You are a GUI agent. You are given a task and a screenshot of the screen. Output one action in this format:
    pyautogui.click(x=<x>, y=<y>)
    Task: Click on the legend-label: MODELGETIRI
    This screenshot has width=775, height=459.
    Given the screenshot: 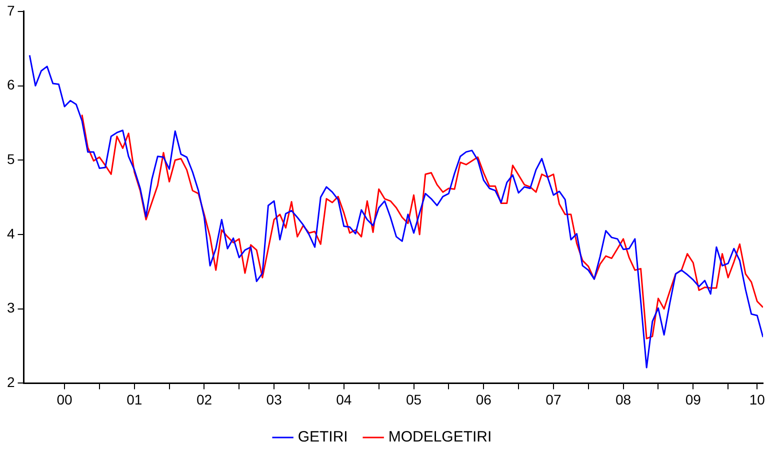 What is the action you would take?
    pyautogui.click(x=440, y=437)
    